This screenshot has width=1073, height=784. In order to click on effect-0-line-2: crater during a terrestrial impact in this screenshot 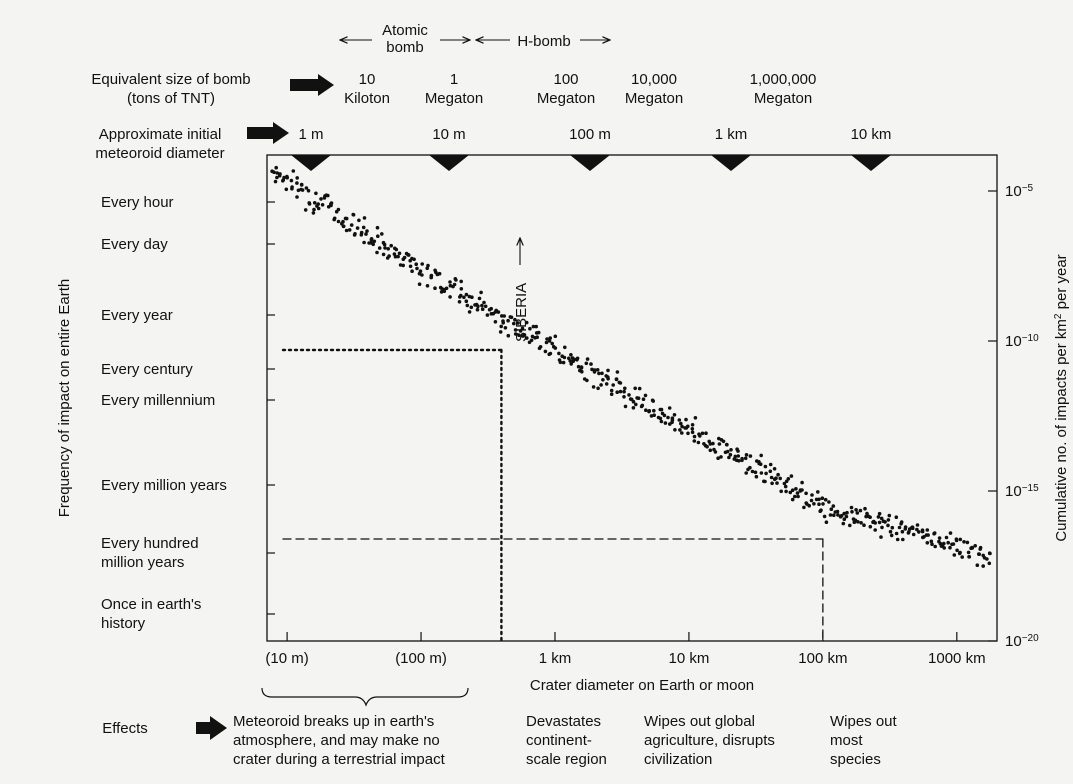, I will do `click(339, 759)`.